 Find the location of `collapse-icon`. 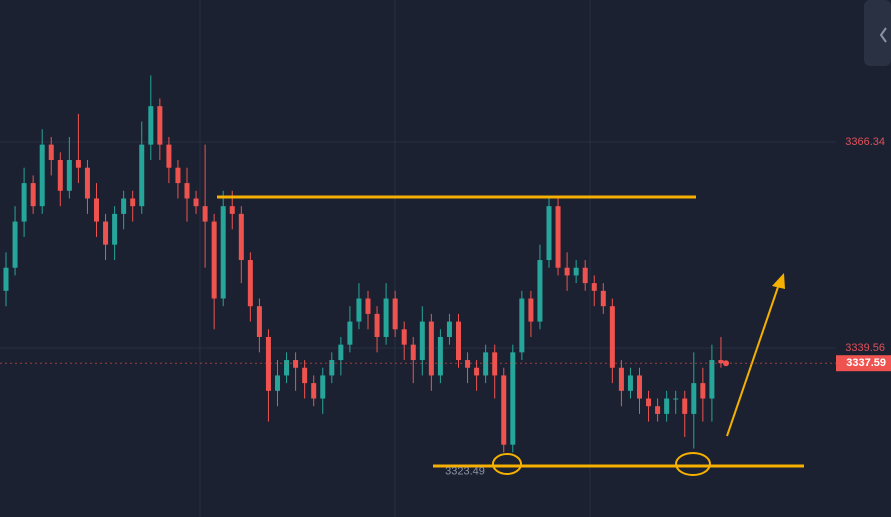

collapse-icon is located at coordinates (883, 35).